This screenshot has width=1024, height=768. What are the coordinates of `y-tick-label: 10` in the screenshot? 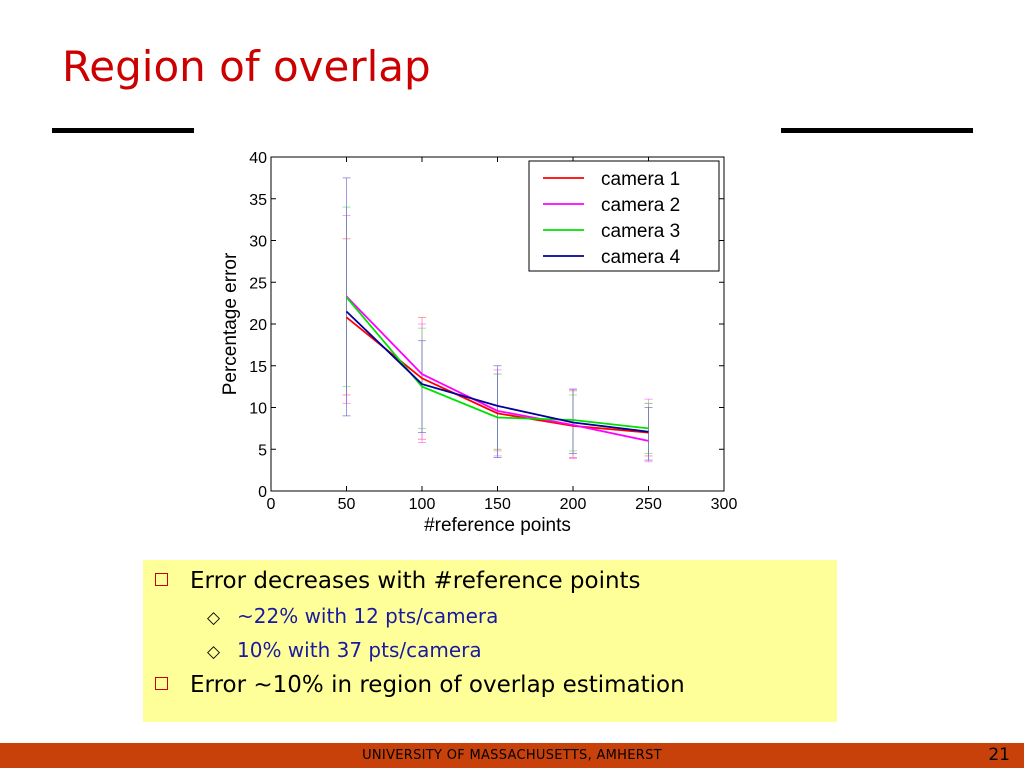 It's located at (258, 409).